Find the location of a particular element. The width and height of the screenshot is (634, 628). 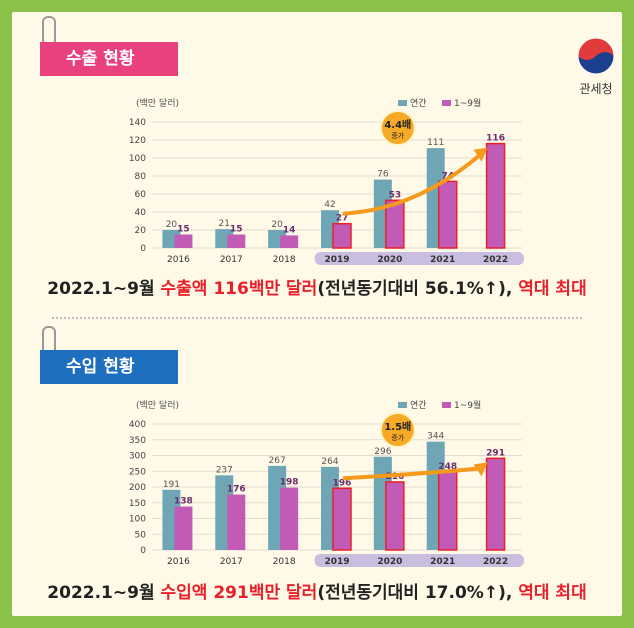

data-label-ytd: 27 is located at coordinates (342, 219).